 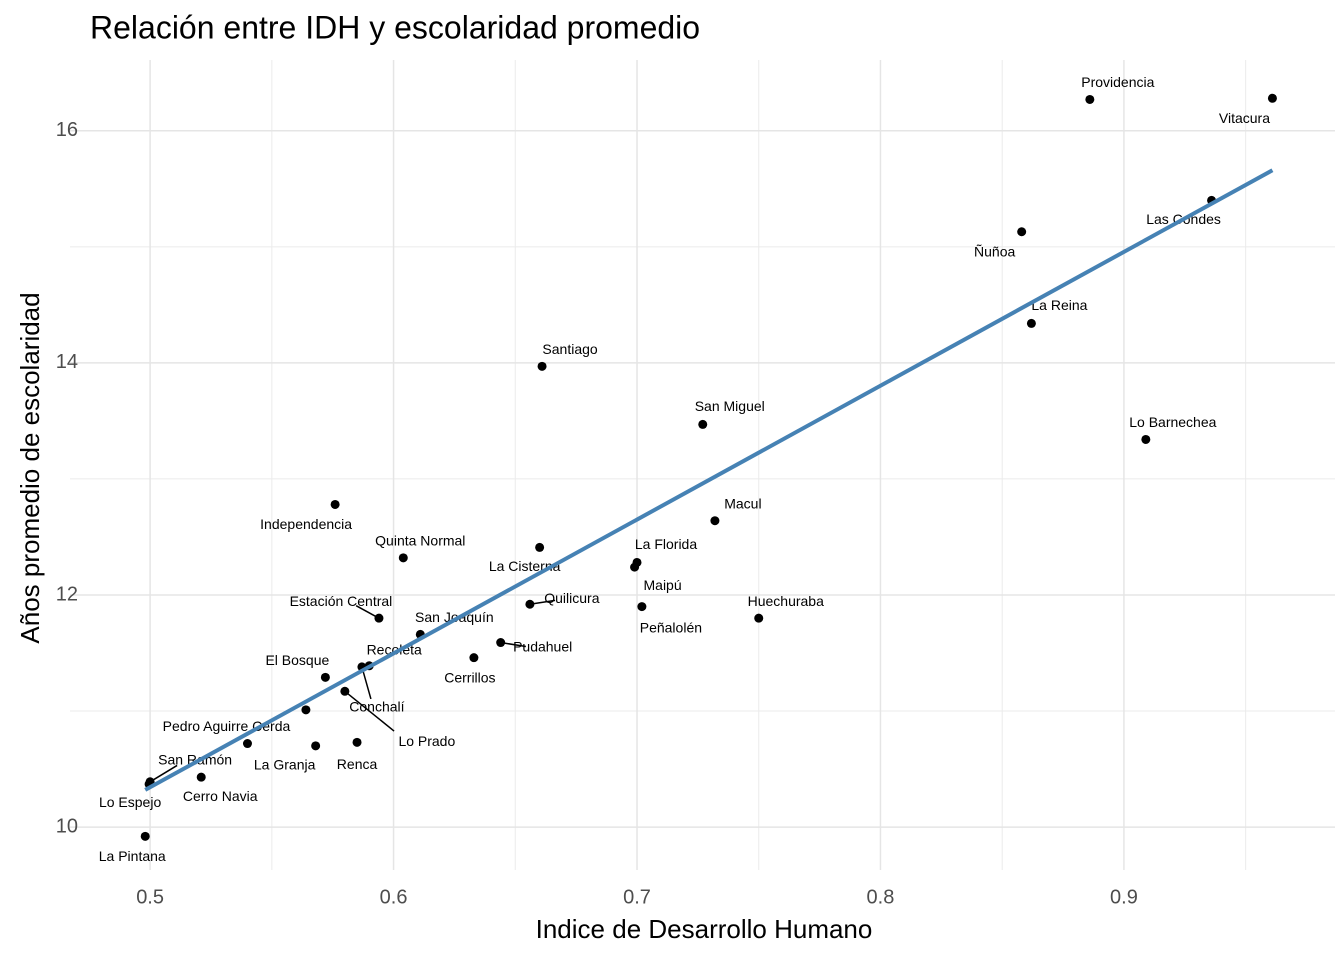 What do you see at coordinates (1059, 305) in the screenshot?
I see `point-label: La Reina` at bounding box center [1059, 305].